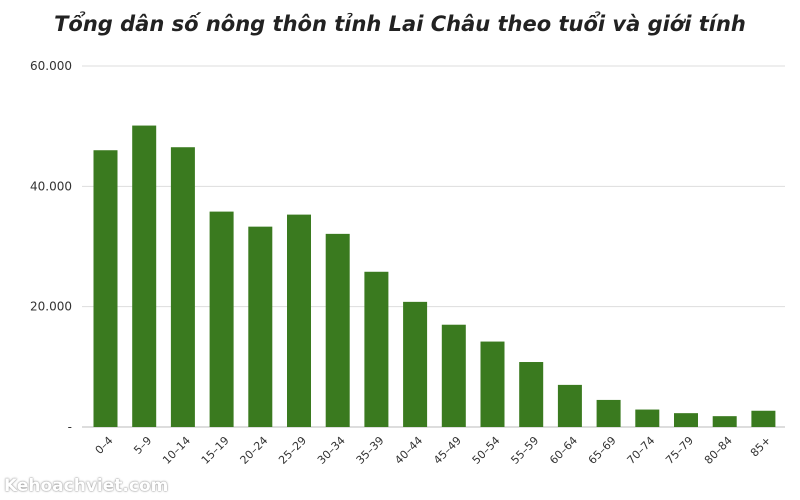 The width and height of the screenshot is (800, 500). I want to click on x-tick-label: 45–49, so click(447, 450).